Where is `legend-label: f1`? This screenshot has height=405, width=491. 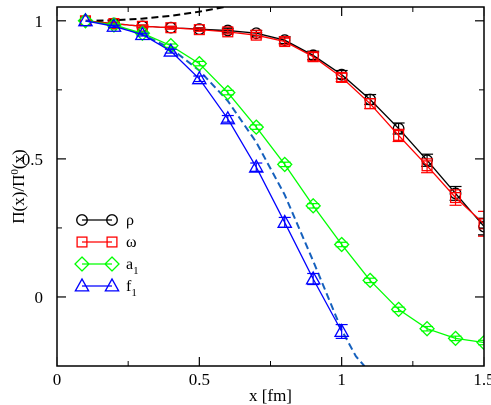 legend-label: f1 is located at coordinates (131, 288).